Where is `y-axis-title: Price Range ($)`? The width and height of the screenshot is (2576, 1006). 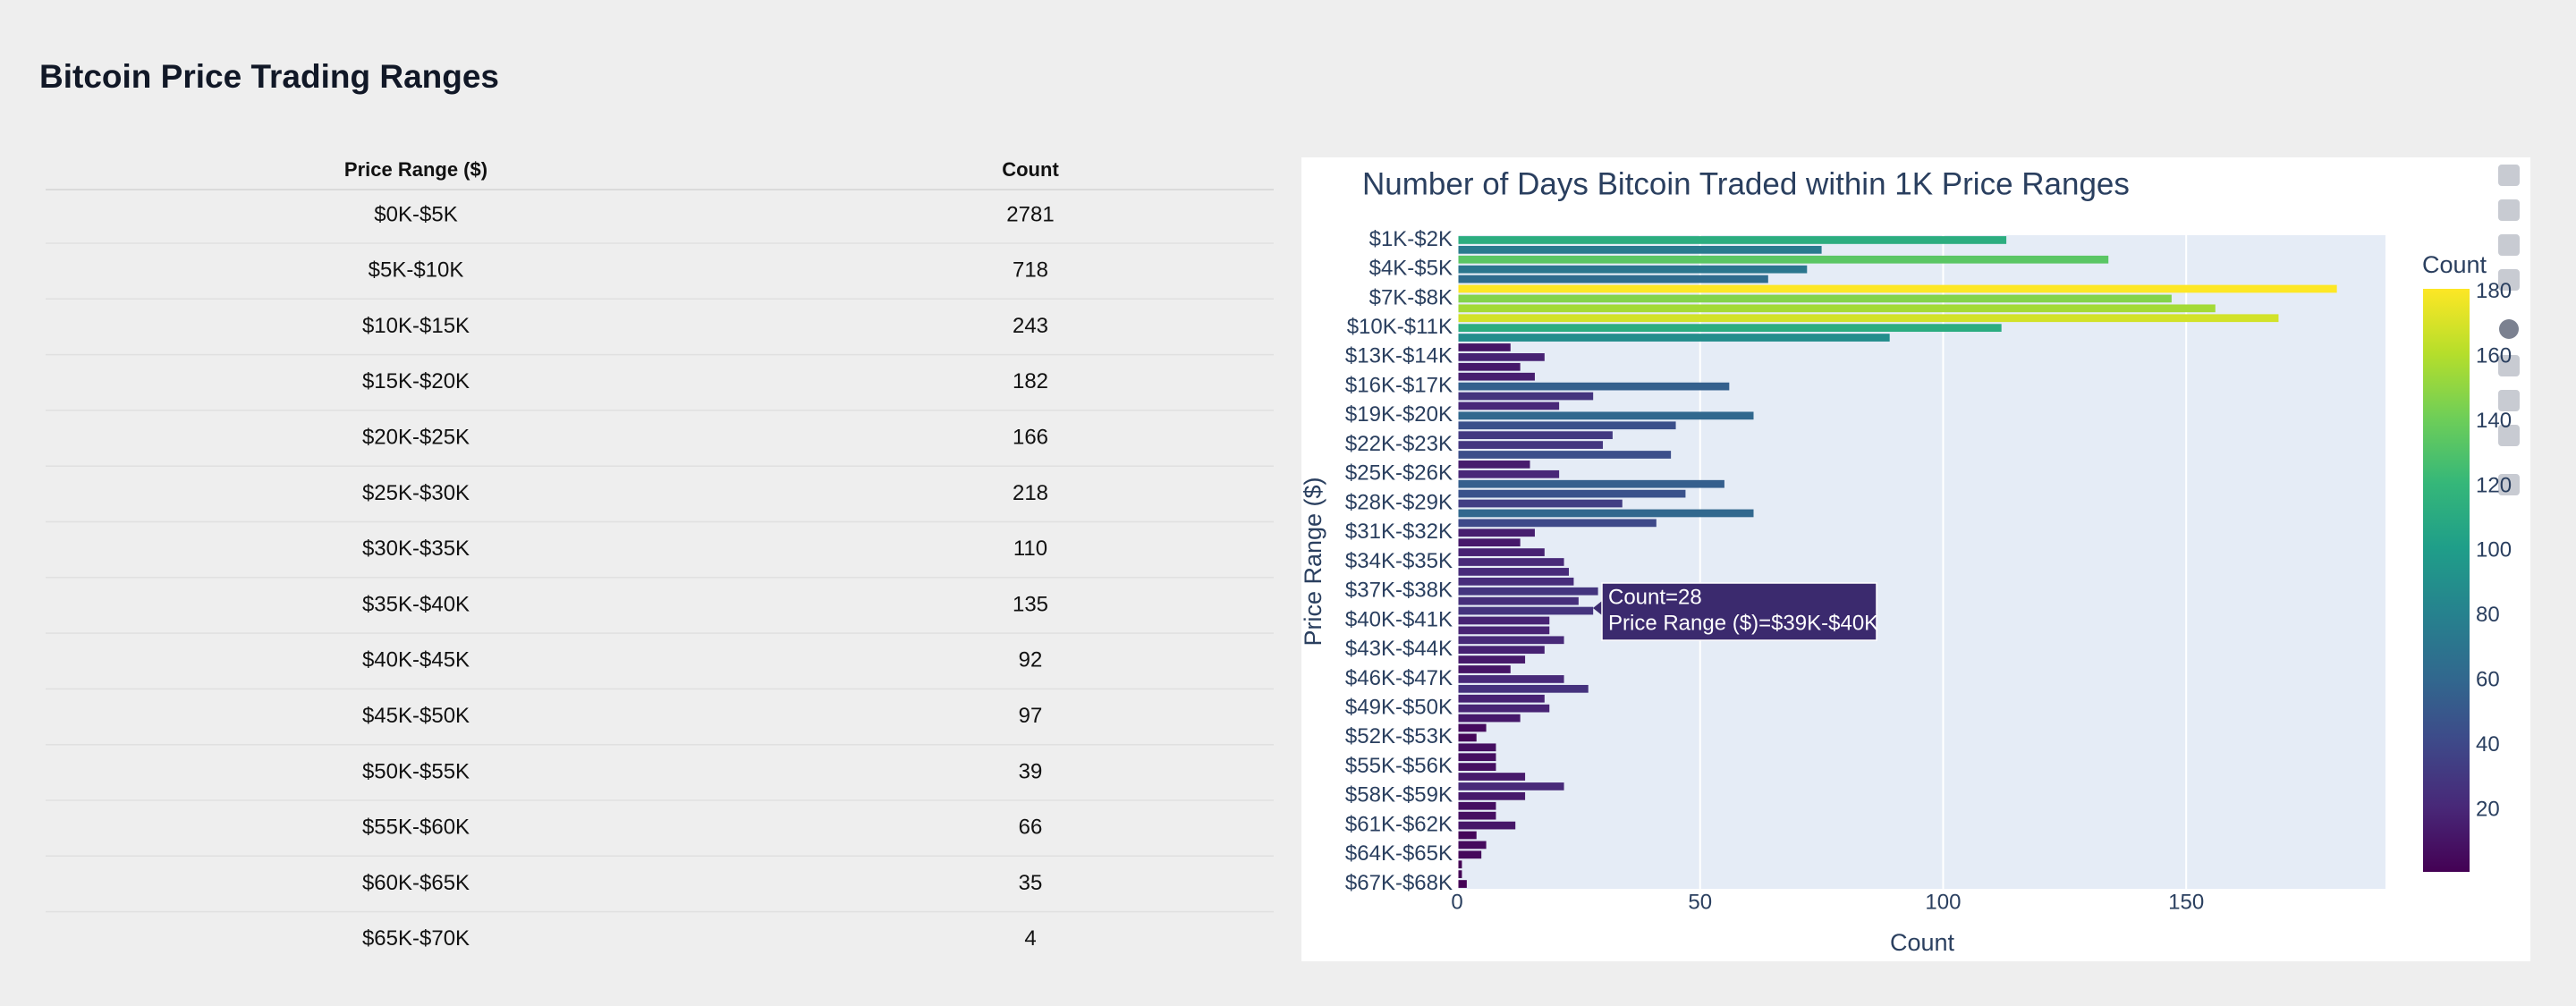 y-axis-title: Price Range ($) is located at coordinates (1313, 561).